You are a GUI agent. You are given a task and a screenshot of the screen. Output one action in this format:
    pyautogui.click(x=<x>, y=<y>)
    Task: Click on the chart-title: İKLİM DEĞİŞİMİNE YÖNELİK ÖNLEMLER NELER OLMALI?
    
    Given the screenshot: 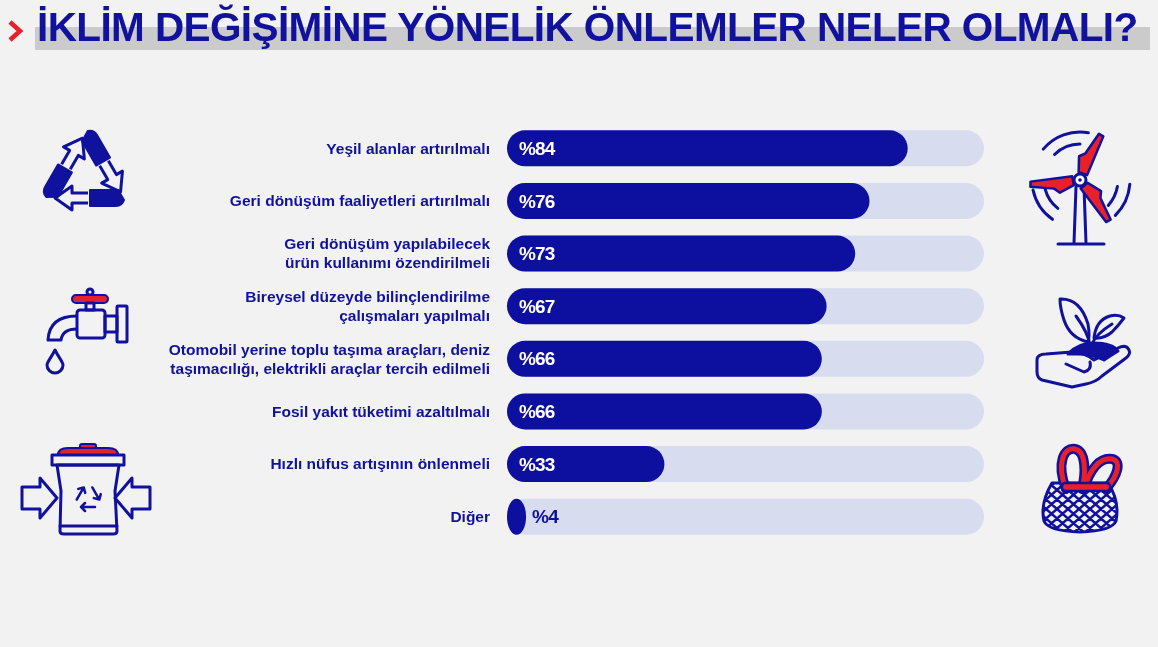 What is the action you would take?
    pyautogui.click(x=587, y=27)
    